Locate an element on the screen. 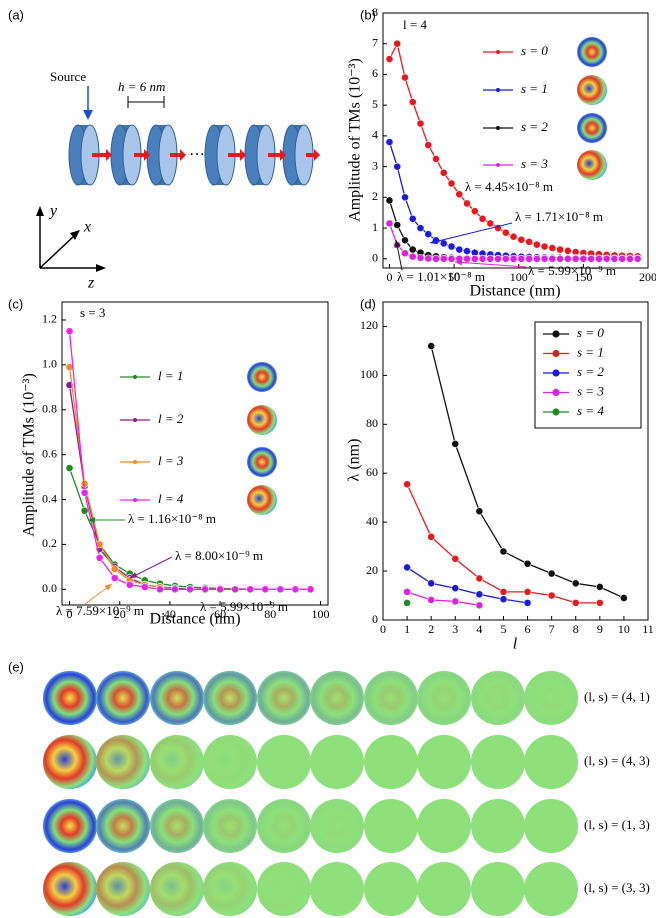 The height and width of the screenshot is (918, 656). y-tick-label: 0 is located at coordinates (375, 258).